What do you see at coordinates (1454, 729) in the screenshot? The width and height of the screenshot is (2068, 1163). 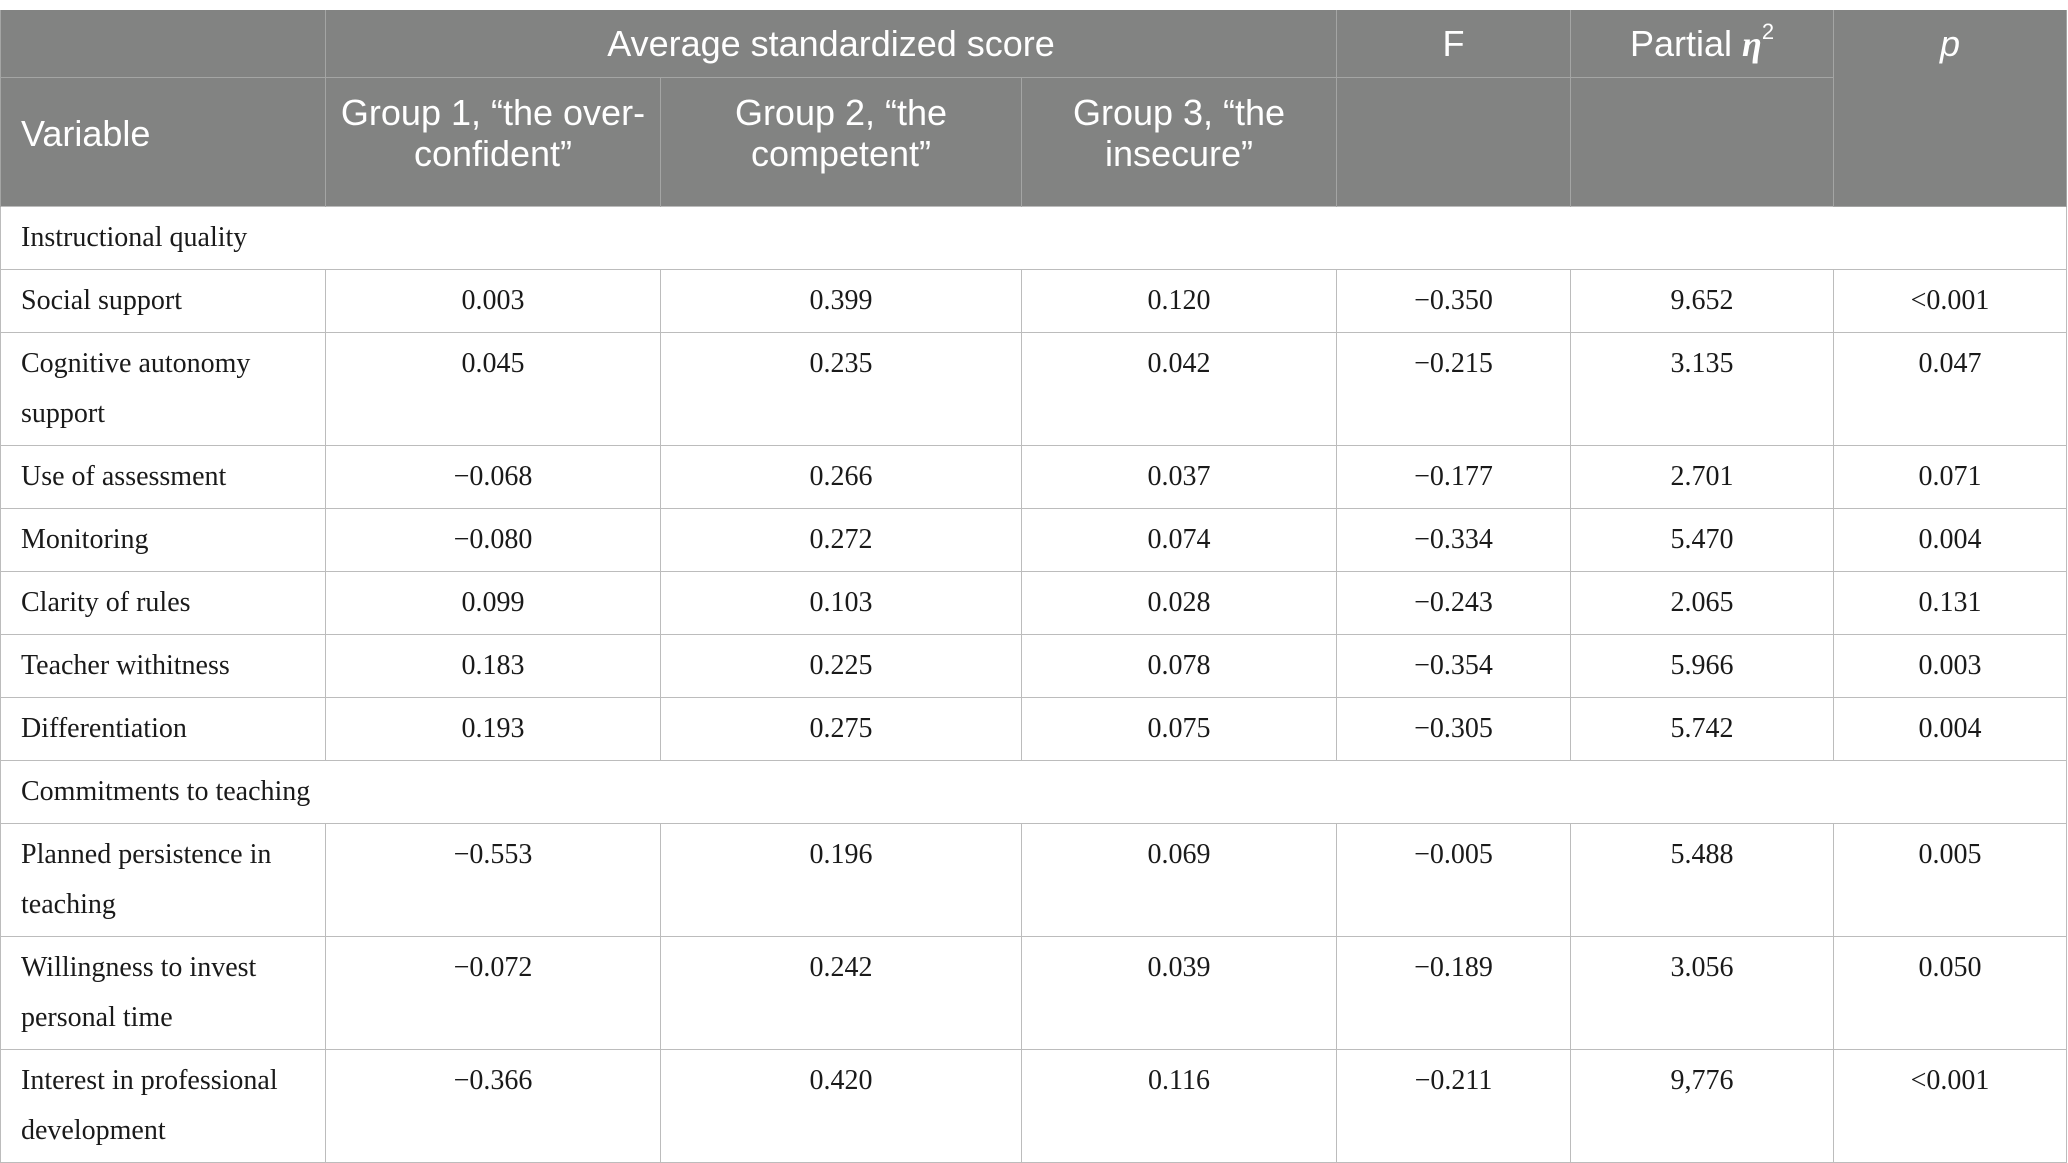 I see `f-cell: −0.305` at bounding box center [1454, 729].